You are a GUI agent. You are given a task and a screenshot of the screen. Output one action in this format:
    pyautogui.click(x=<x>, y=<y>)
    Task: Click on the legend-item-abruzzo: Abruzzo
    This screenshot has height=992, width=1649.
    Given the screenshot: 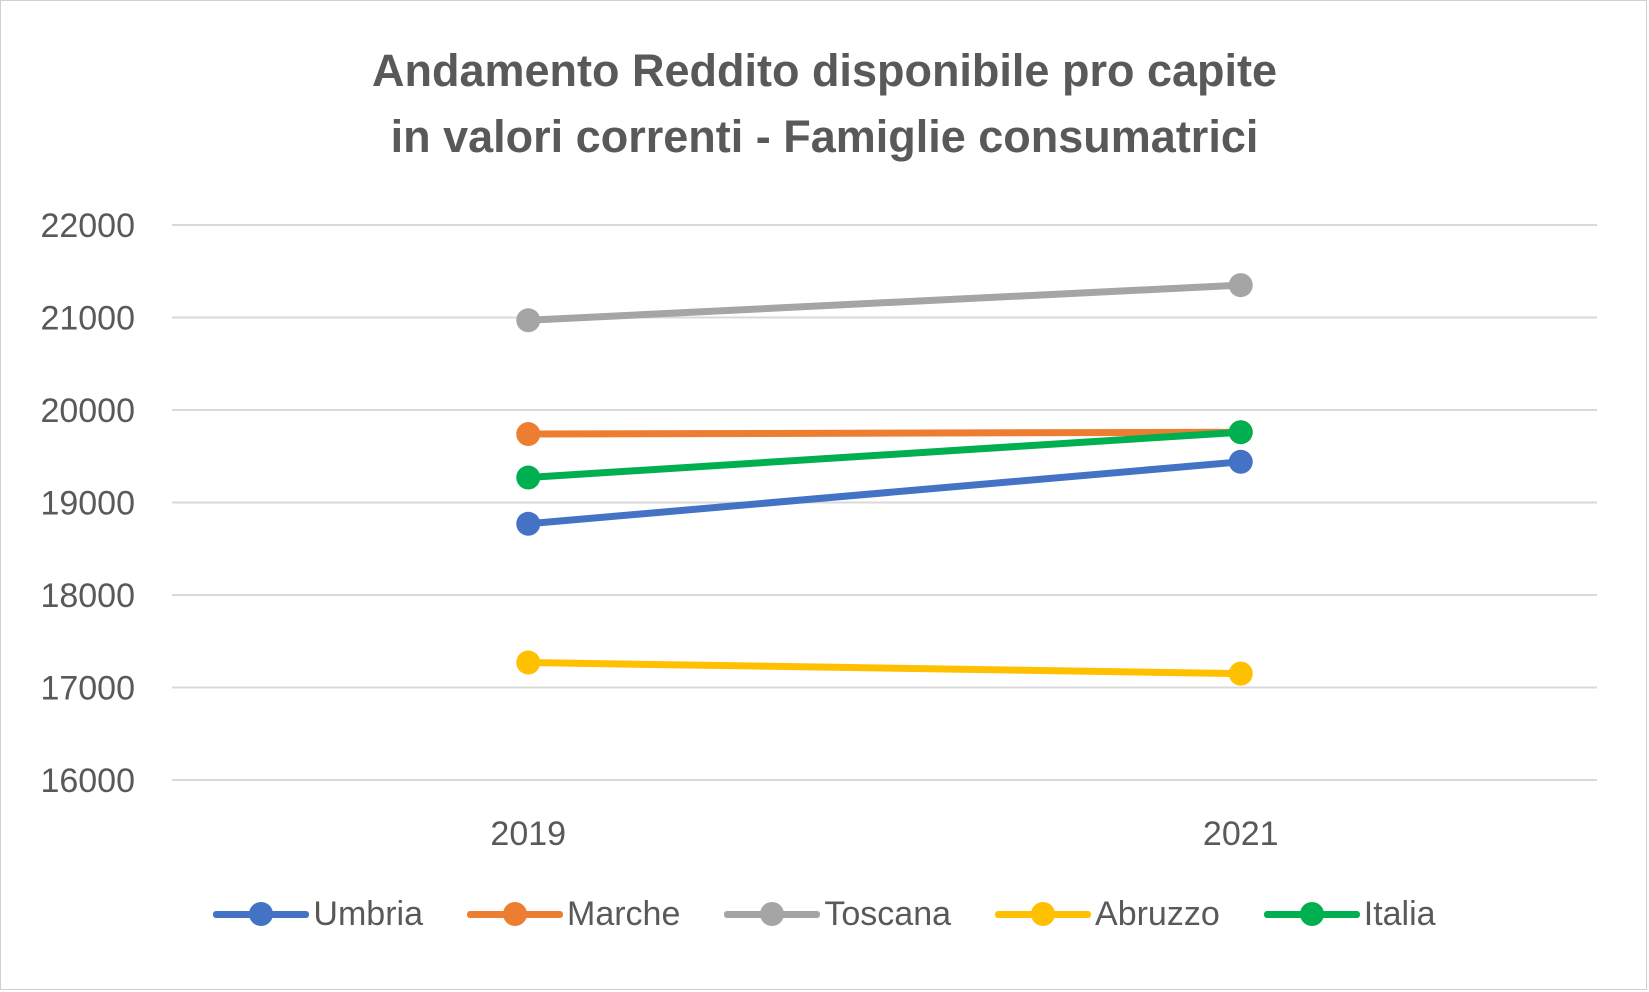 What is the action you would take?
    pyautogui.click(x=1107, y=914)
    